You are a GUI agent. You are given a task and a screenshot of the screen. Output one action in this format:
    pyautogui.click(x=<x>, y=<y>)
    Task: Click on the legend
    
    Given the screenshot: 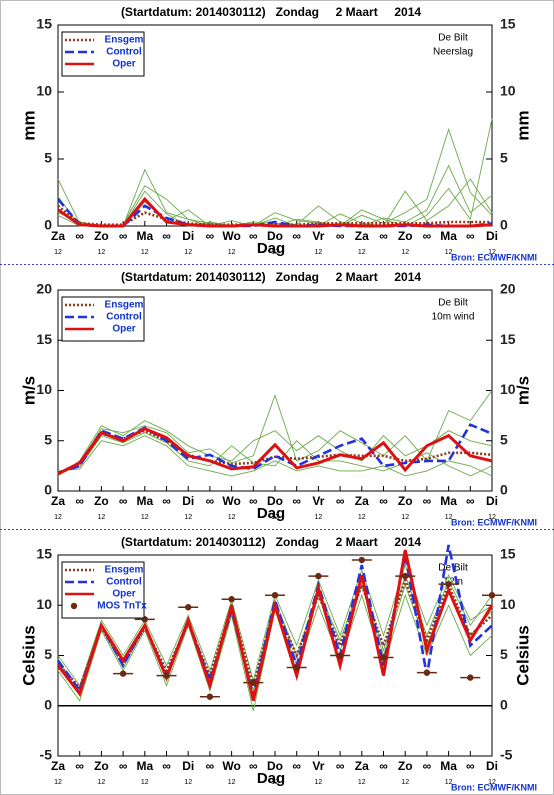 What is the action you would take?
    pyautogui.click(x=103, y=54)
    